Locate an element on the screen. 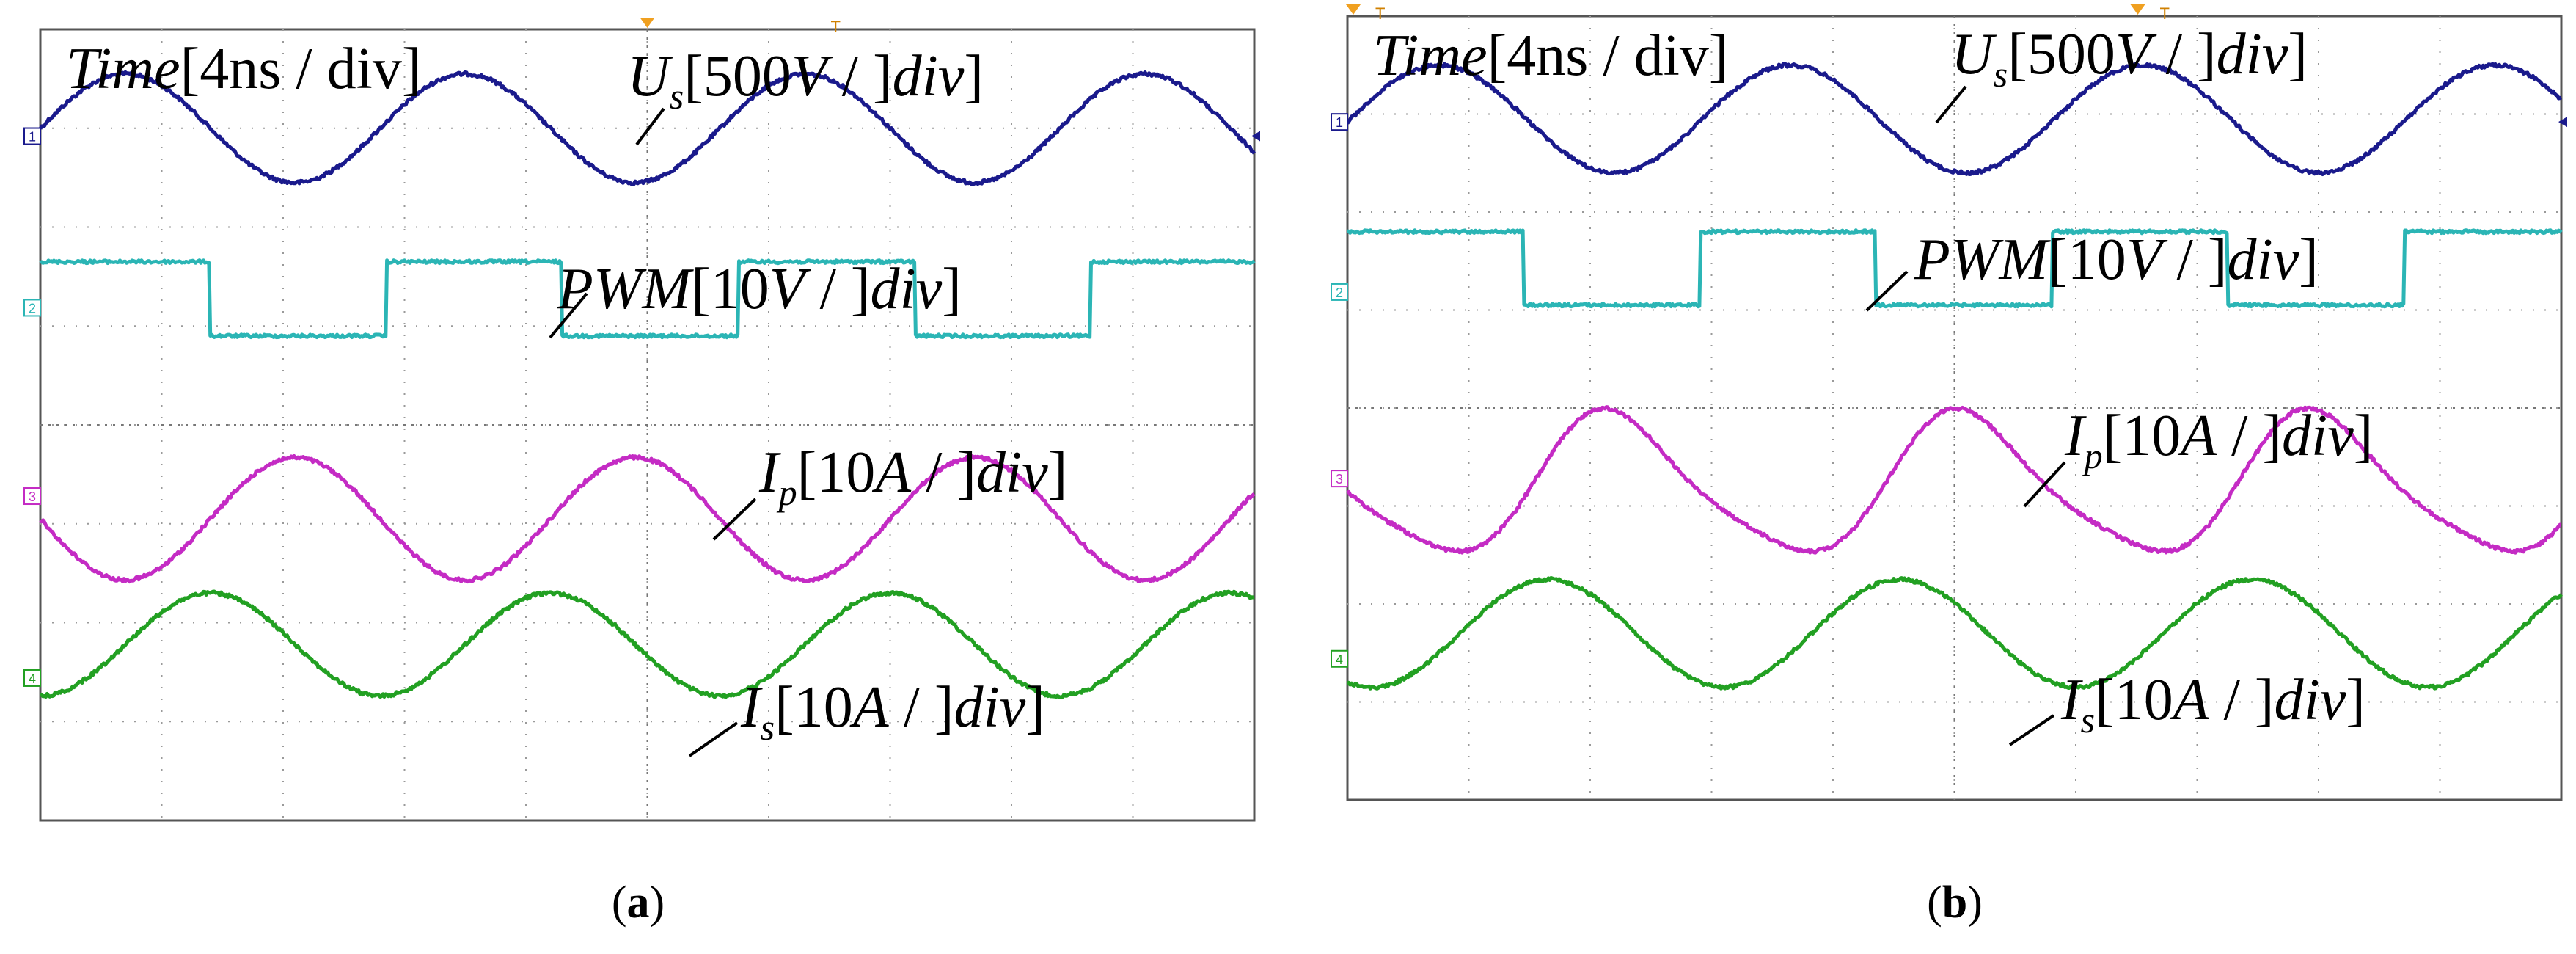 The image size is (2576, 954). trace-4-a is located at coordinates (647, 644).